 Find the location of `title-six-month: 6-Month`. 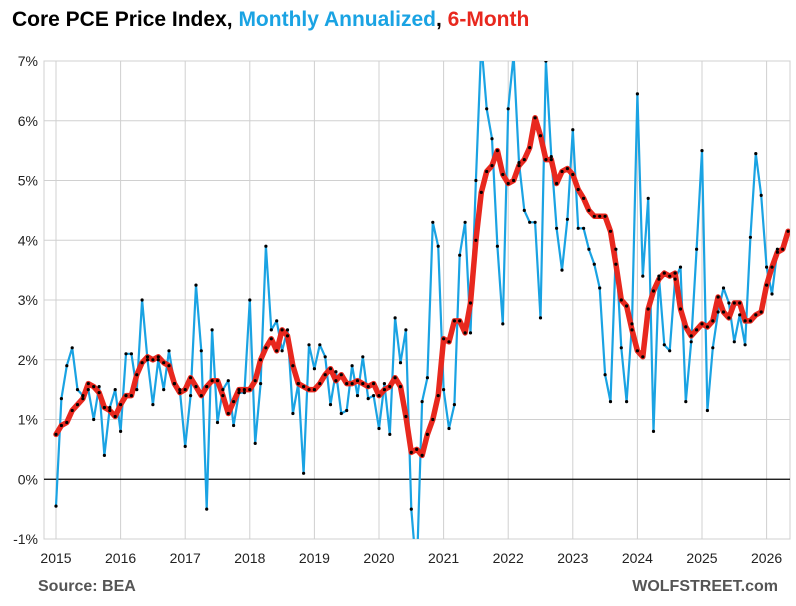

title-six-month: 6-Month is located at coordinates (488, 19).